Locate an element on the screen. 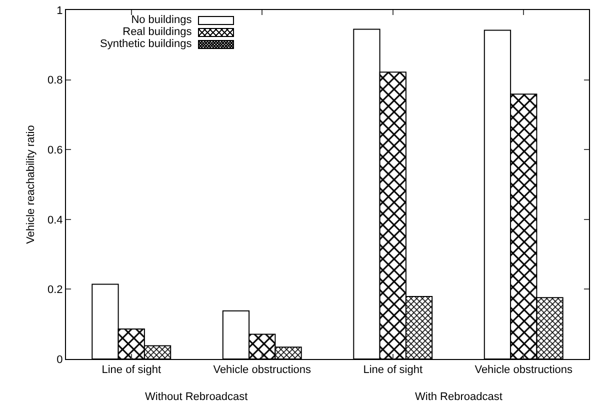 Image resolution: width=593 pixels, height=407 pixels. y-axis-title: Vehicle reachability ratio is located at coordinates (31, 184).